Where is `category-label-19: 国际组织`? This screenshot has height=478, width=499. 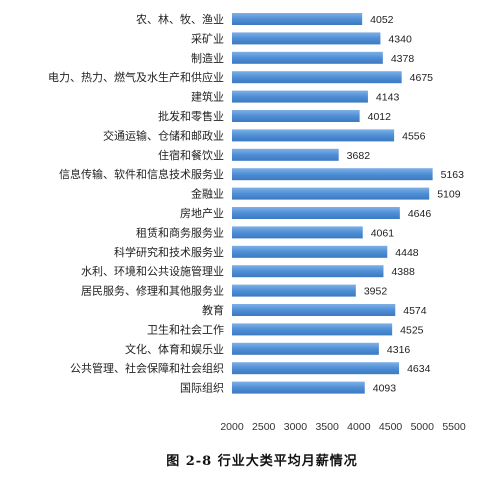
category-label-19: 国际组织 is located at coordinates (202, 388).